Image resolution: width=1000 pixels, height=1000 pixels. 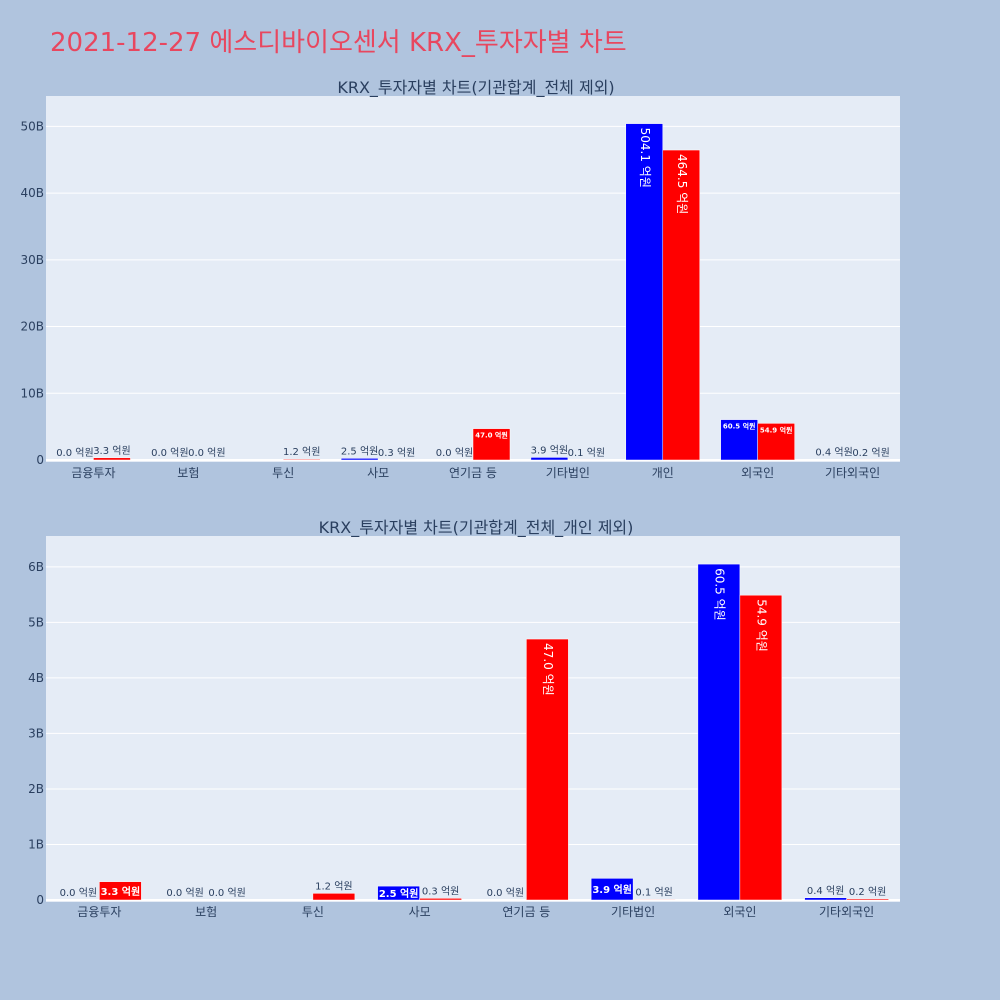 I want to click on y-tick-label: 10B, so click(x=32, y=393).